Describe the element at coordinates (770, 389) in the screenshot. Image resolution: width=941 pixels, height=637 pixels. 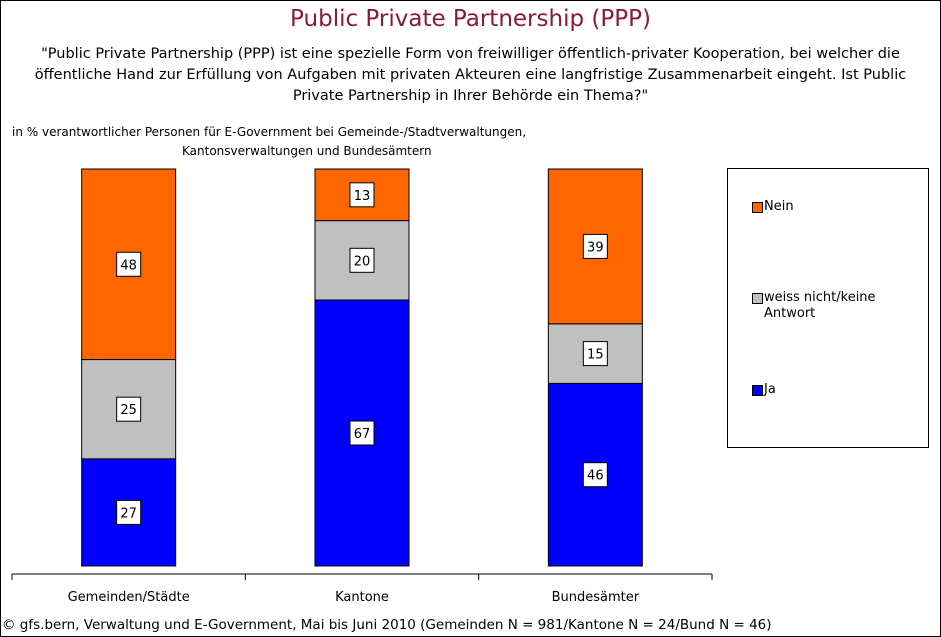
I see `legend-label-ja: Ja` at that location.